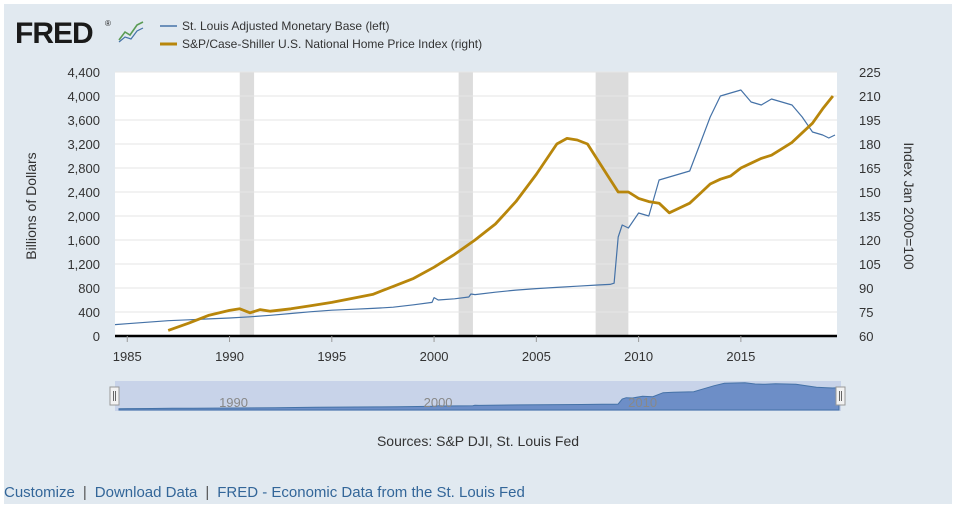  Describe the element at coordinates (83, 120) in the screenshot. I see `y-tick-left-label: 3,600` at that location.